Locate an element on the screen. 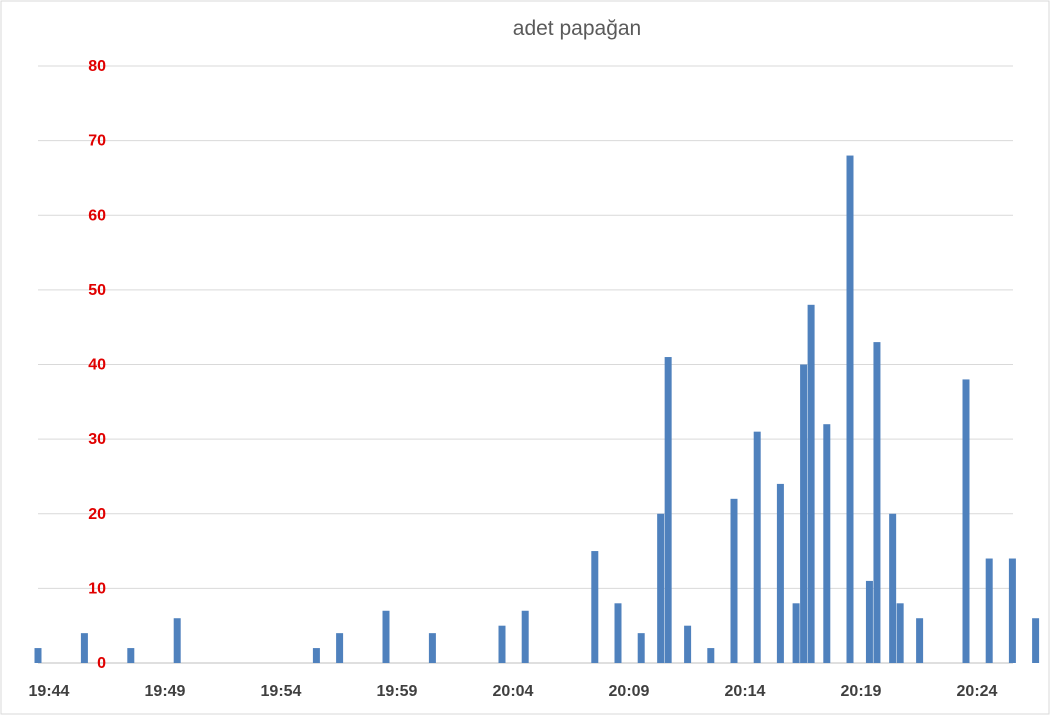  y-tick-label: 50 is located at coordinates (97, 290).